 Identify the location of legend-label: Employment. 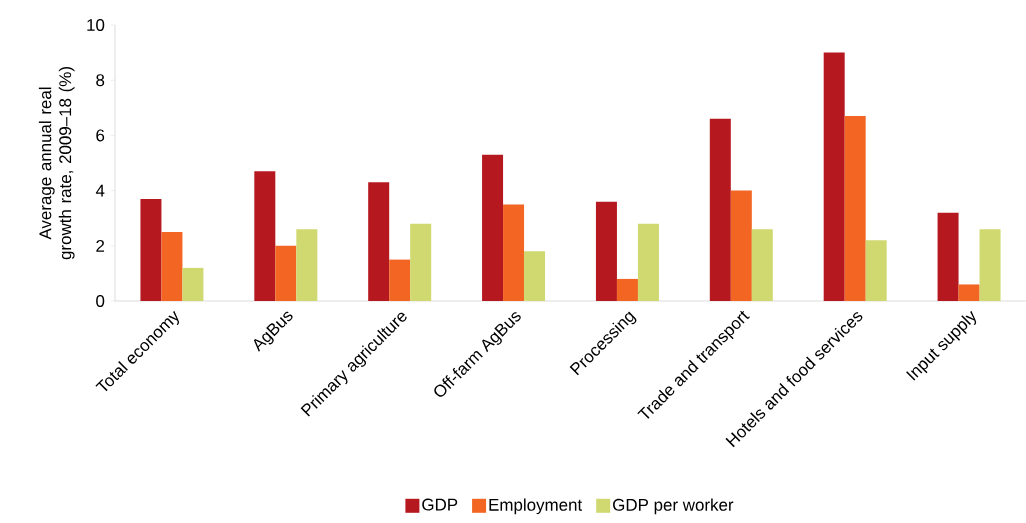
(536, 506).